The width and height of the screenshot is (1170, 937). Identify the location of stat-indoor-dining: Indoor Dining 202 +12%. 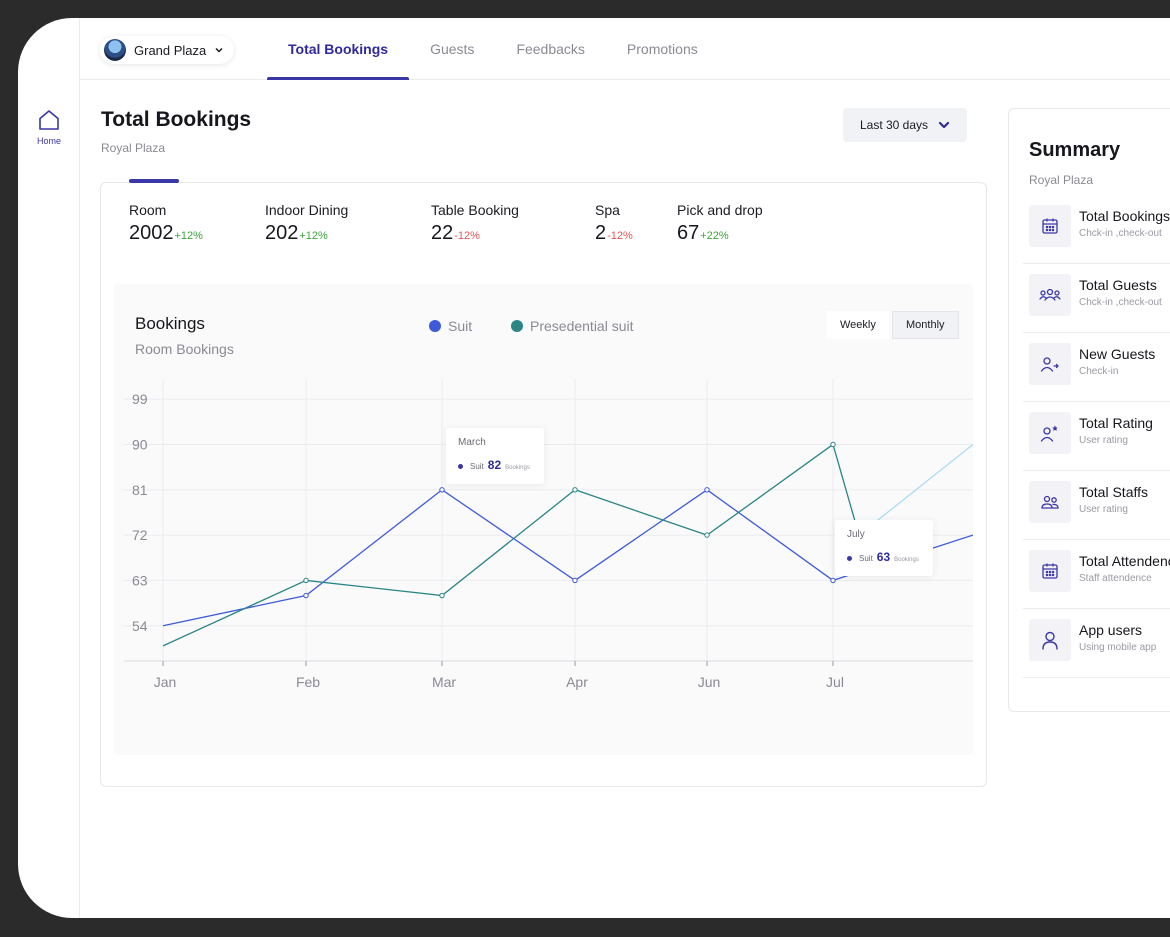
(306, 223).